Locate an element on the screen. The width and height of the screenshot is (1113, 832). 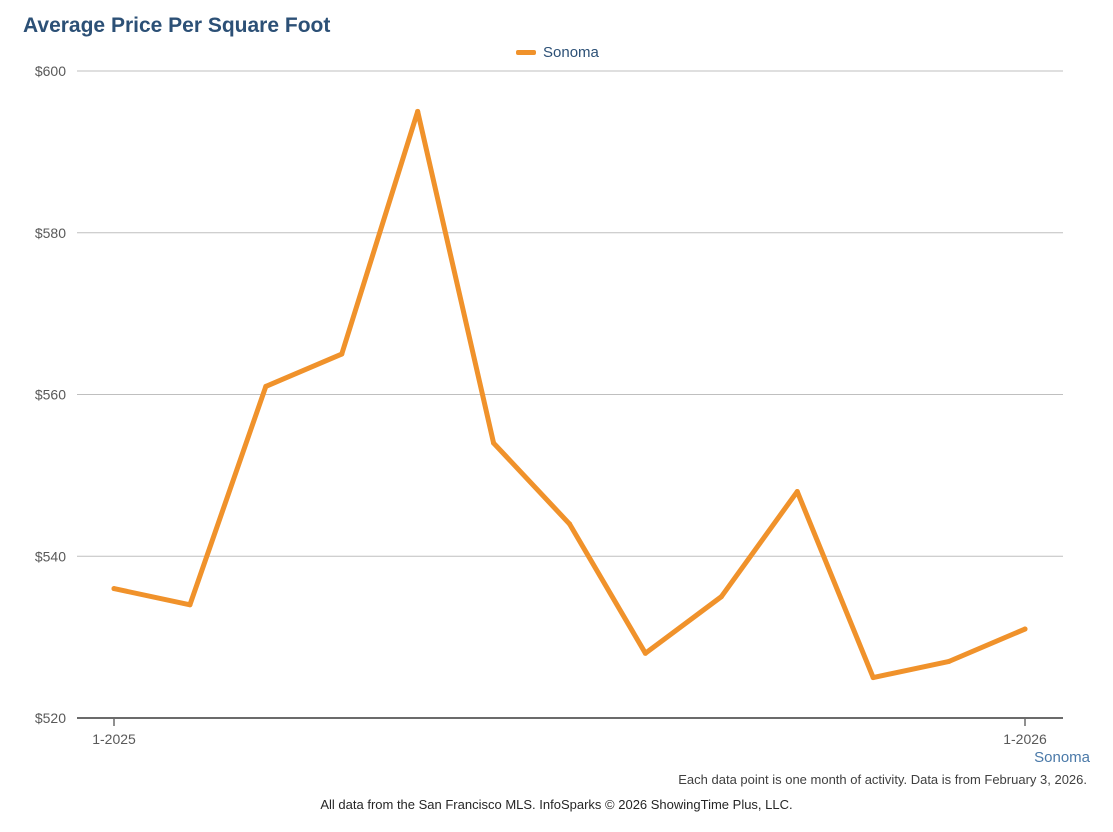
y-tick-label: $580 is located at coordinates (50, 233).